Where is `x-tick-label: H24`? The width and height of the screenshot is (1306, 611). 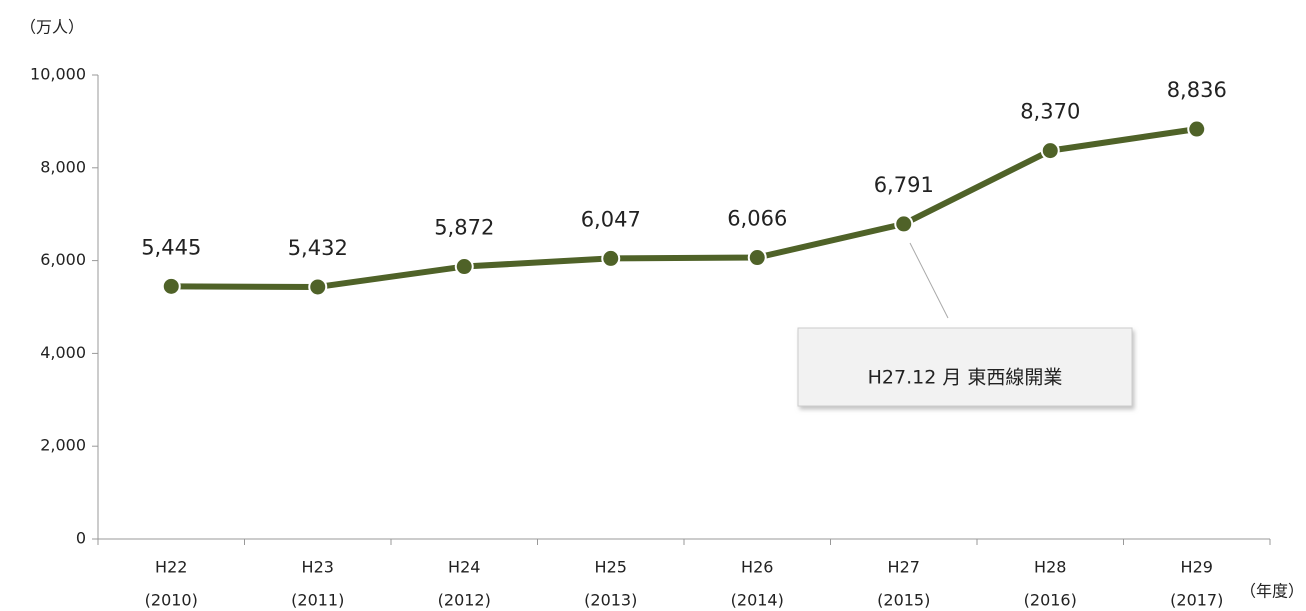
x-tick-label: H24 is located at coordinates (464, 567).